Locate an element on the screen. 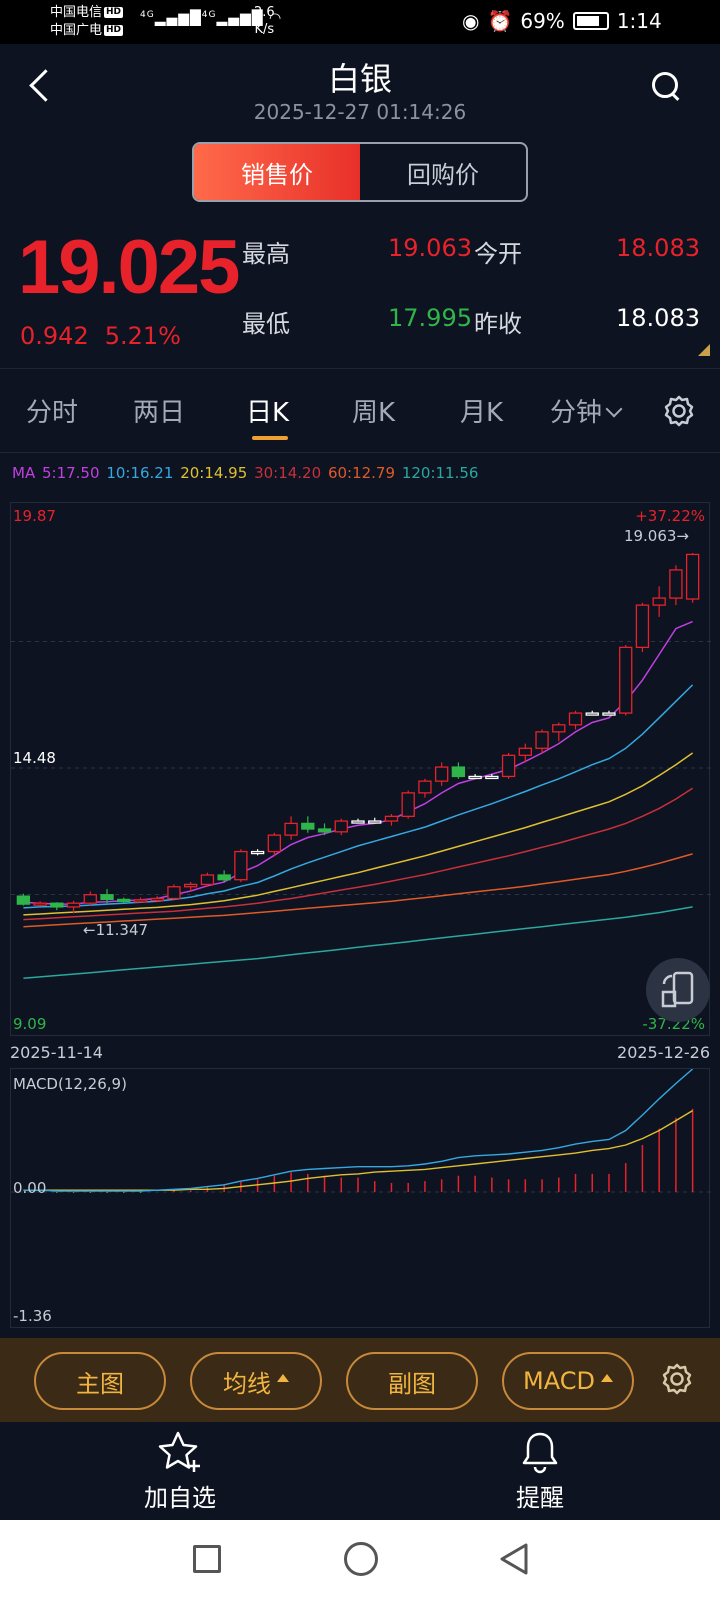  expand-corner-icon is located at coordinates (704, 350).